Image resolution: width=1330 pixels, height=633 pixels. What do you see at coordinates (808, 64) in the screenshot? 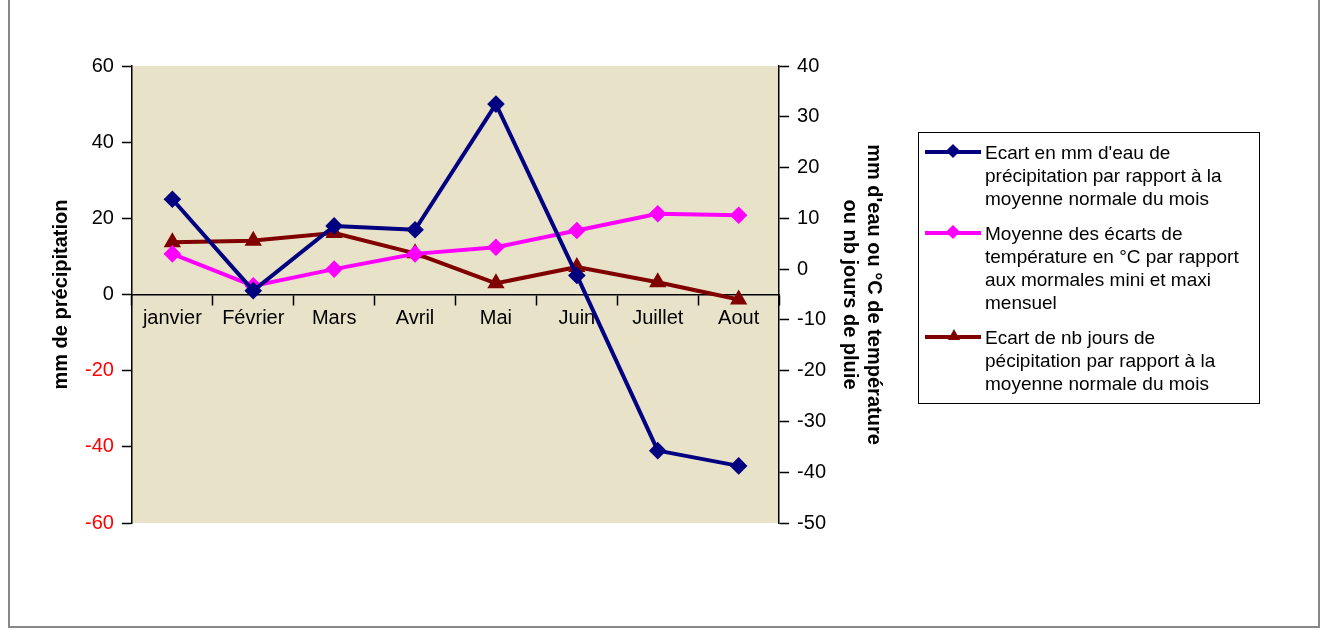
I see `y2-tick-label: 40` at bounding box center [808, 64].